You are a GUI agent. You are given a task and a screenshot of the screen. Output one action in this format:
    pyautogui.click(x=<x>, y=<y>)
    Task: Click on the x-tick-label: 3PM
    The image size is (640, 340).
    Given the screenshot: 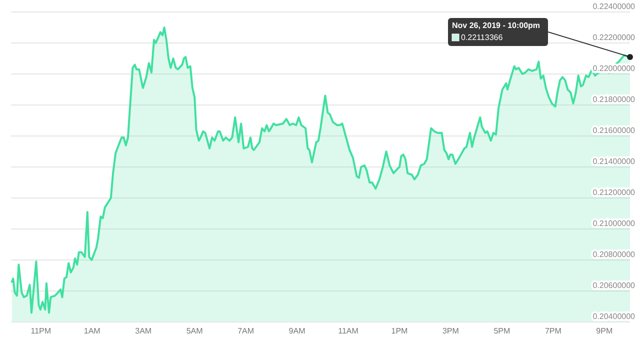 What is the action you would take?
    pyautogui.click(x=451, y=331)
    